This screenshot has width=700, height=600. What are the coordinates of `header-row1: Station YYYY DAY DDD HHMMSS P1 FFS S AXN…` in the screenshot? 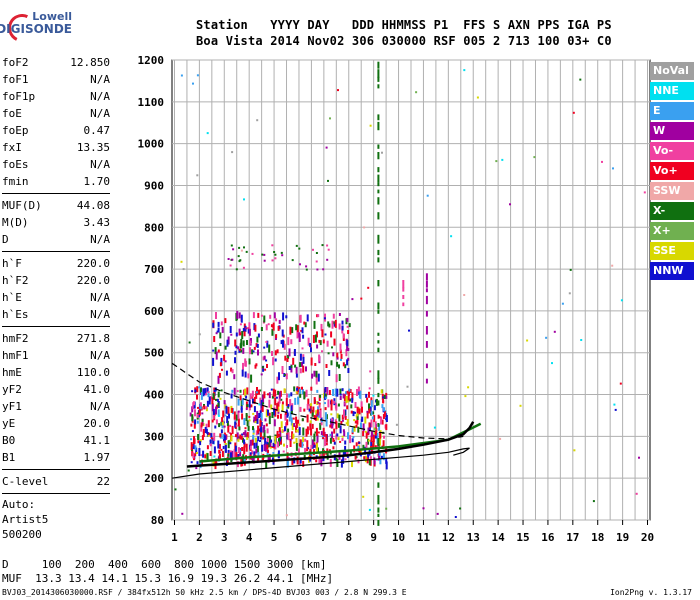 It's located at (404, 25).